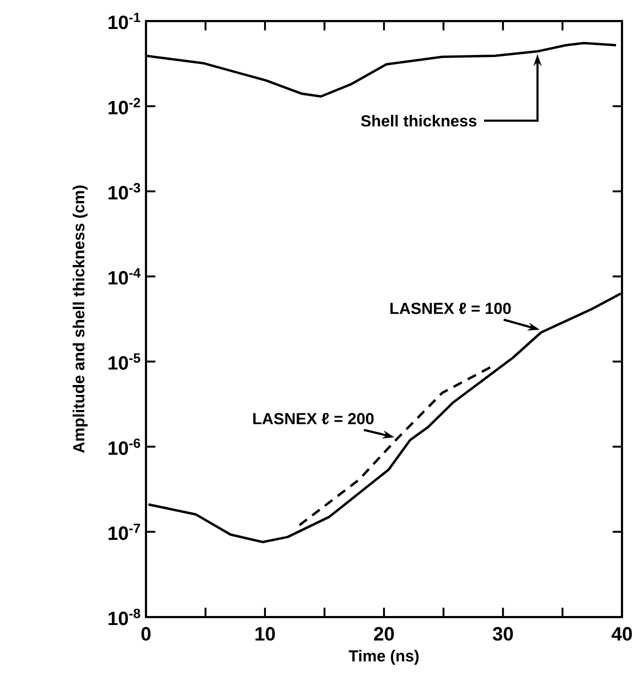  Describe the element at coordinates (124, 106) in the screenshot. I see `y-tick-label: 10$^{-2}$` at that location.